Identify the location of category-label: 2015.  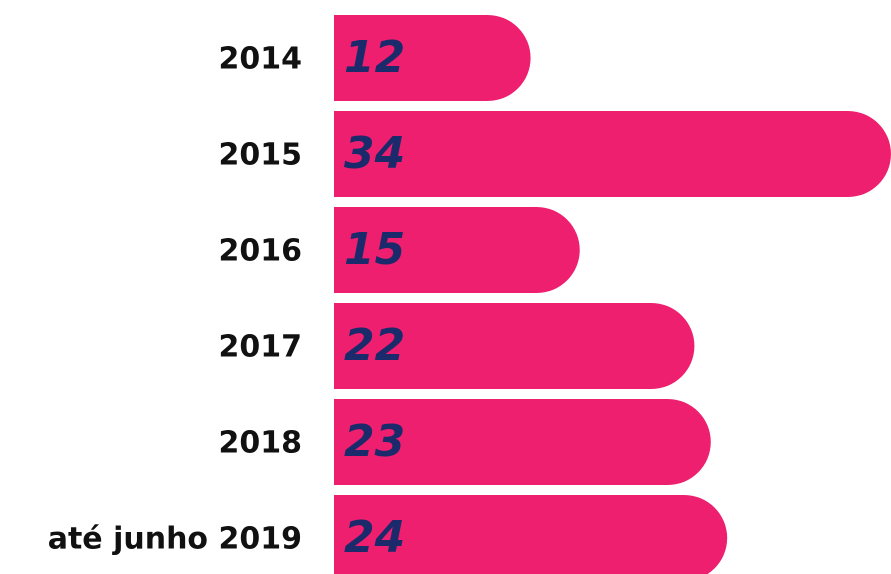
(261, 155).